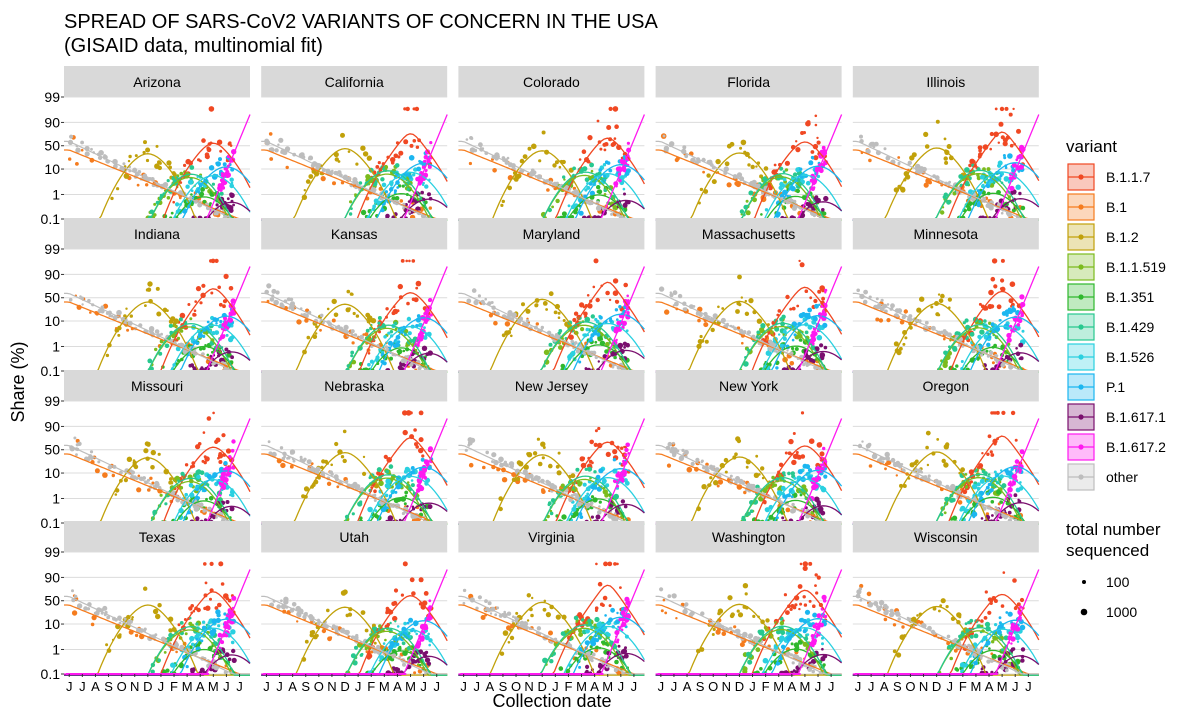 The height and width of the screenshot is (720, 1200). Describe the element at coordinates (51, 523) in the screenshot. I see `y-tick-label: 0.1` at that location.